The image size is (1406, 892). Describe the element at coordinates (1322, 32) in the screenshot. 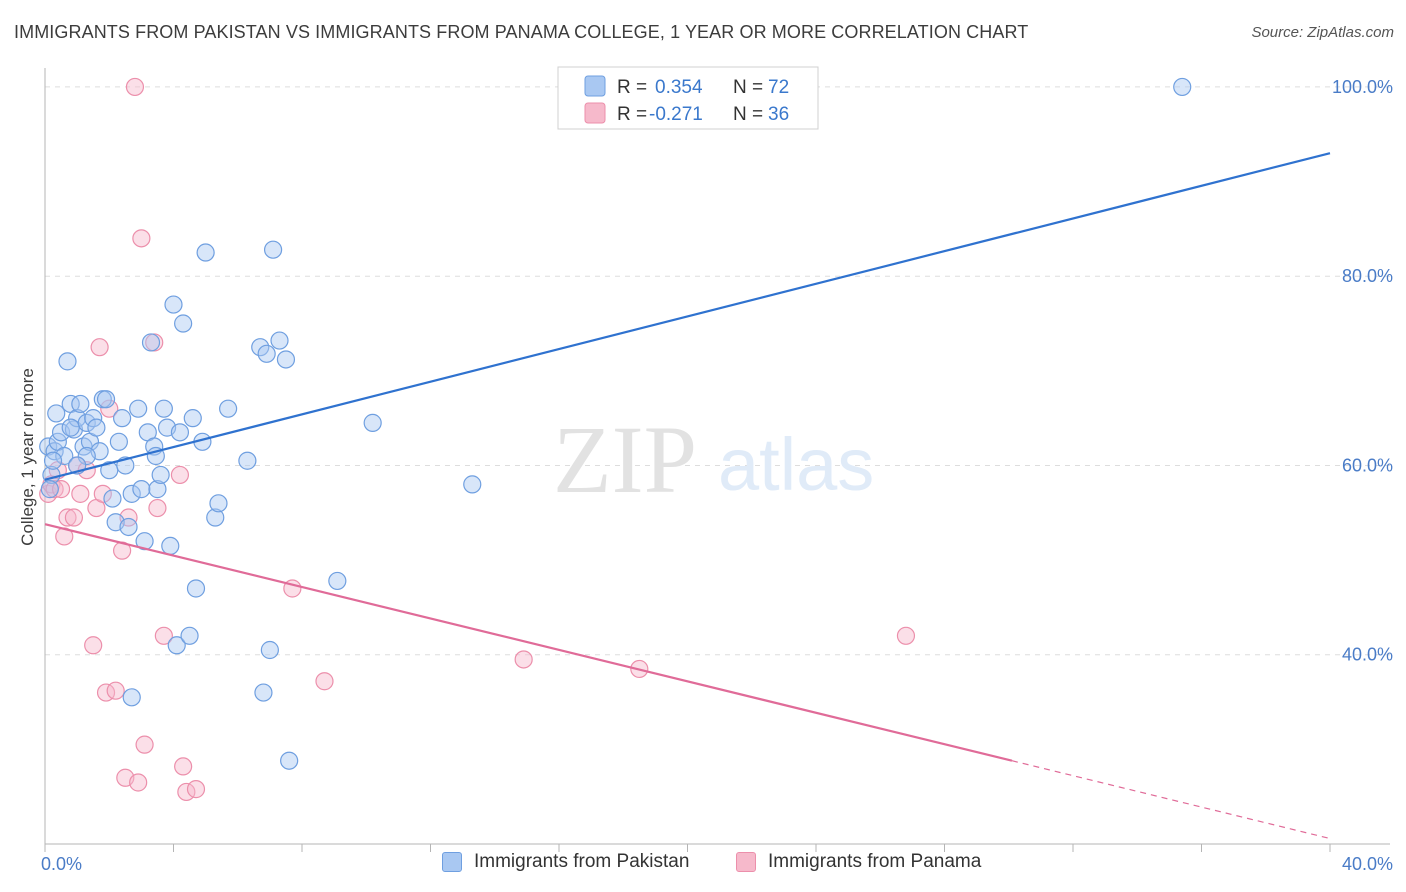

I see `source-label: Source: ZipAtlas.com` at that location.